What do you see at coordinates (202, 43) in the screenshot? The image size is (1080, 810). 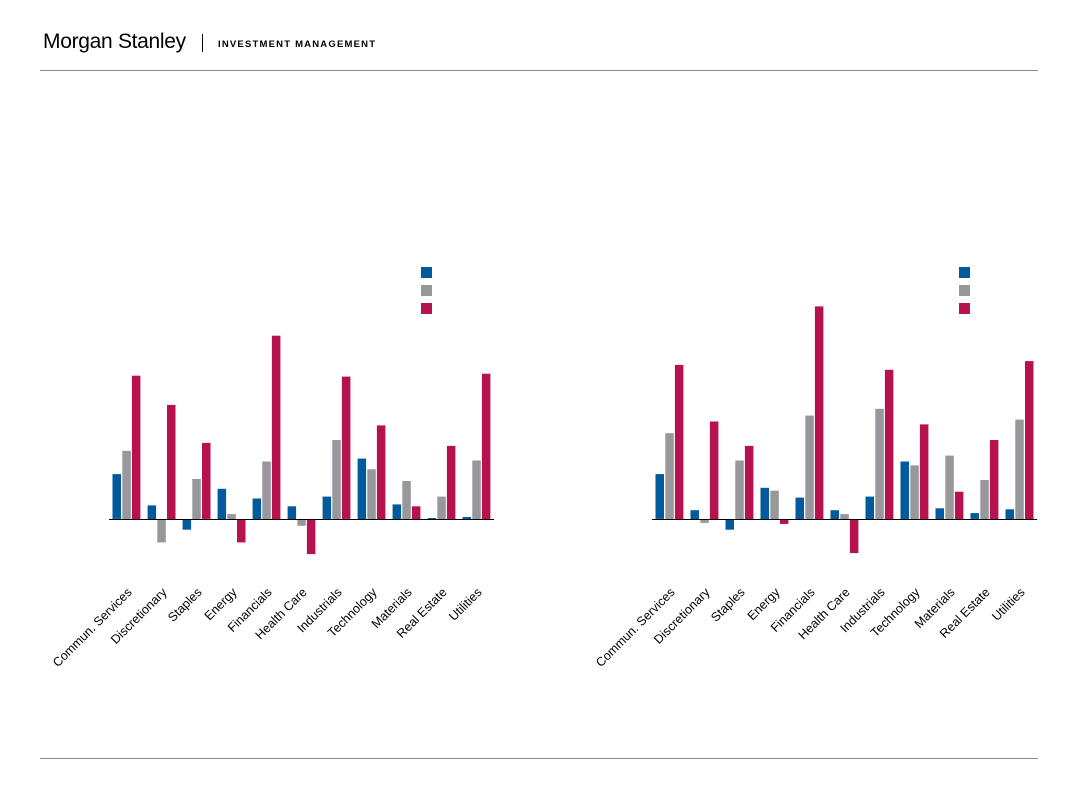 I see `brand-divider` at bounding box center [202, 43].